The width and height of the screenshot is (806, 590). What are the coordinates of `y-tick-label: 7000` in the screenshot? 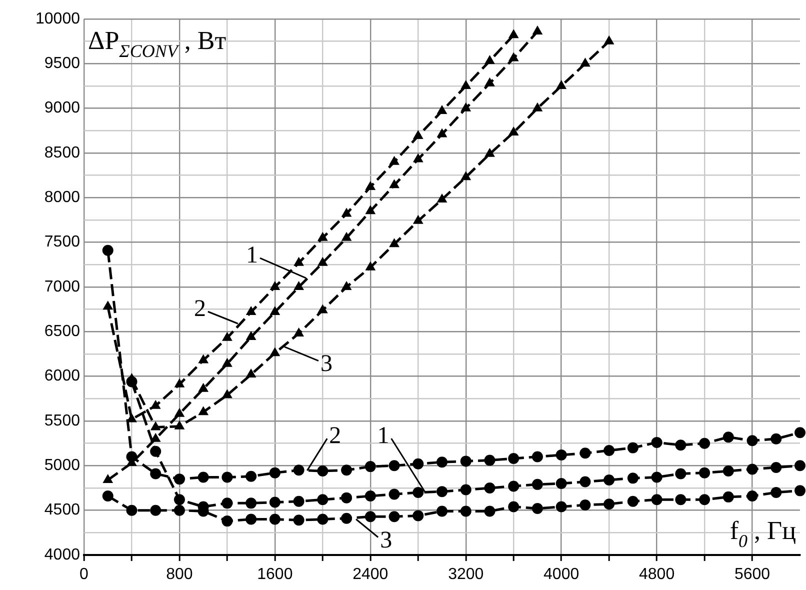 It's located at (62, 287).